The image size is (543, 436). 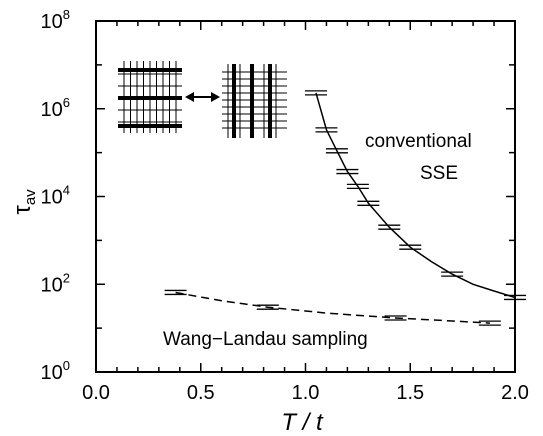 I want to click on y-tick-label: 10⁰, so click(x=55, y=371).